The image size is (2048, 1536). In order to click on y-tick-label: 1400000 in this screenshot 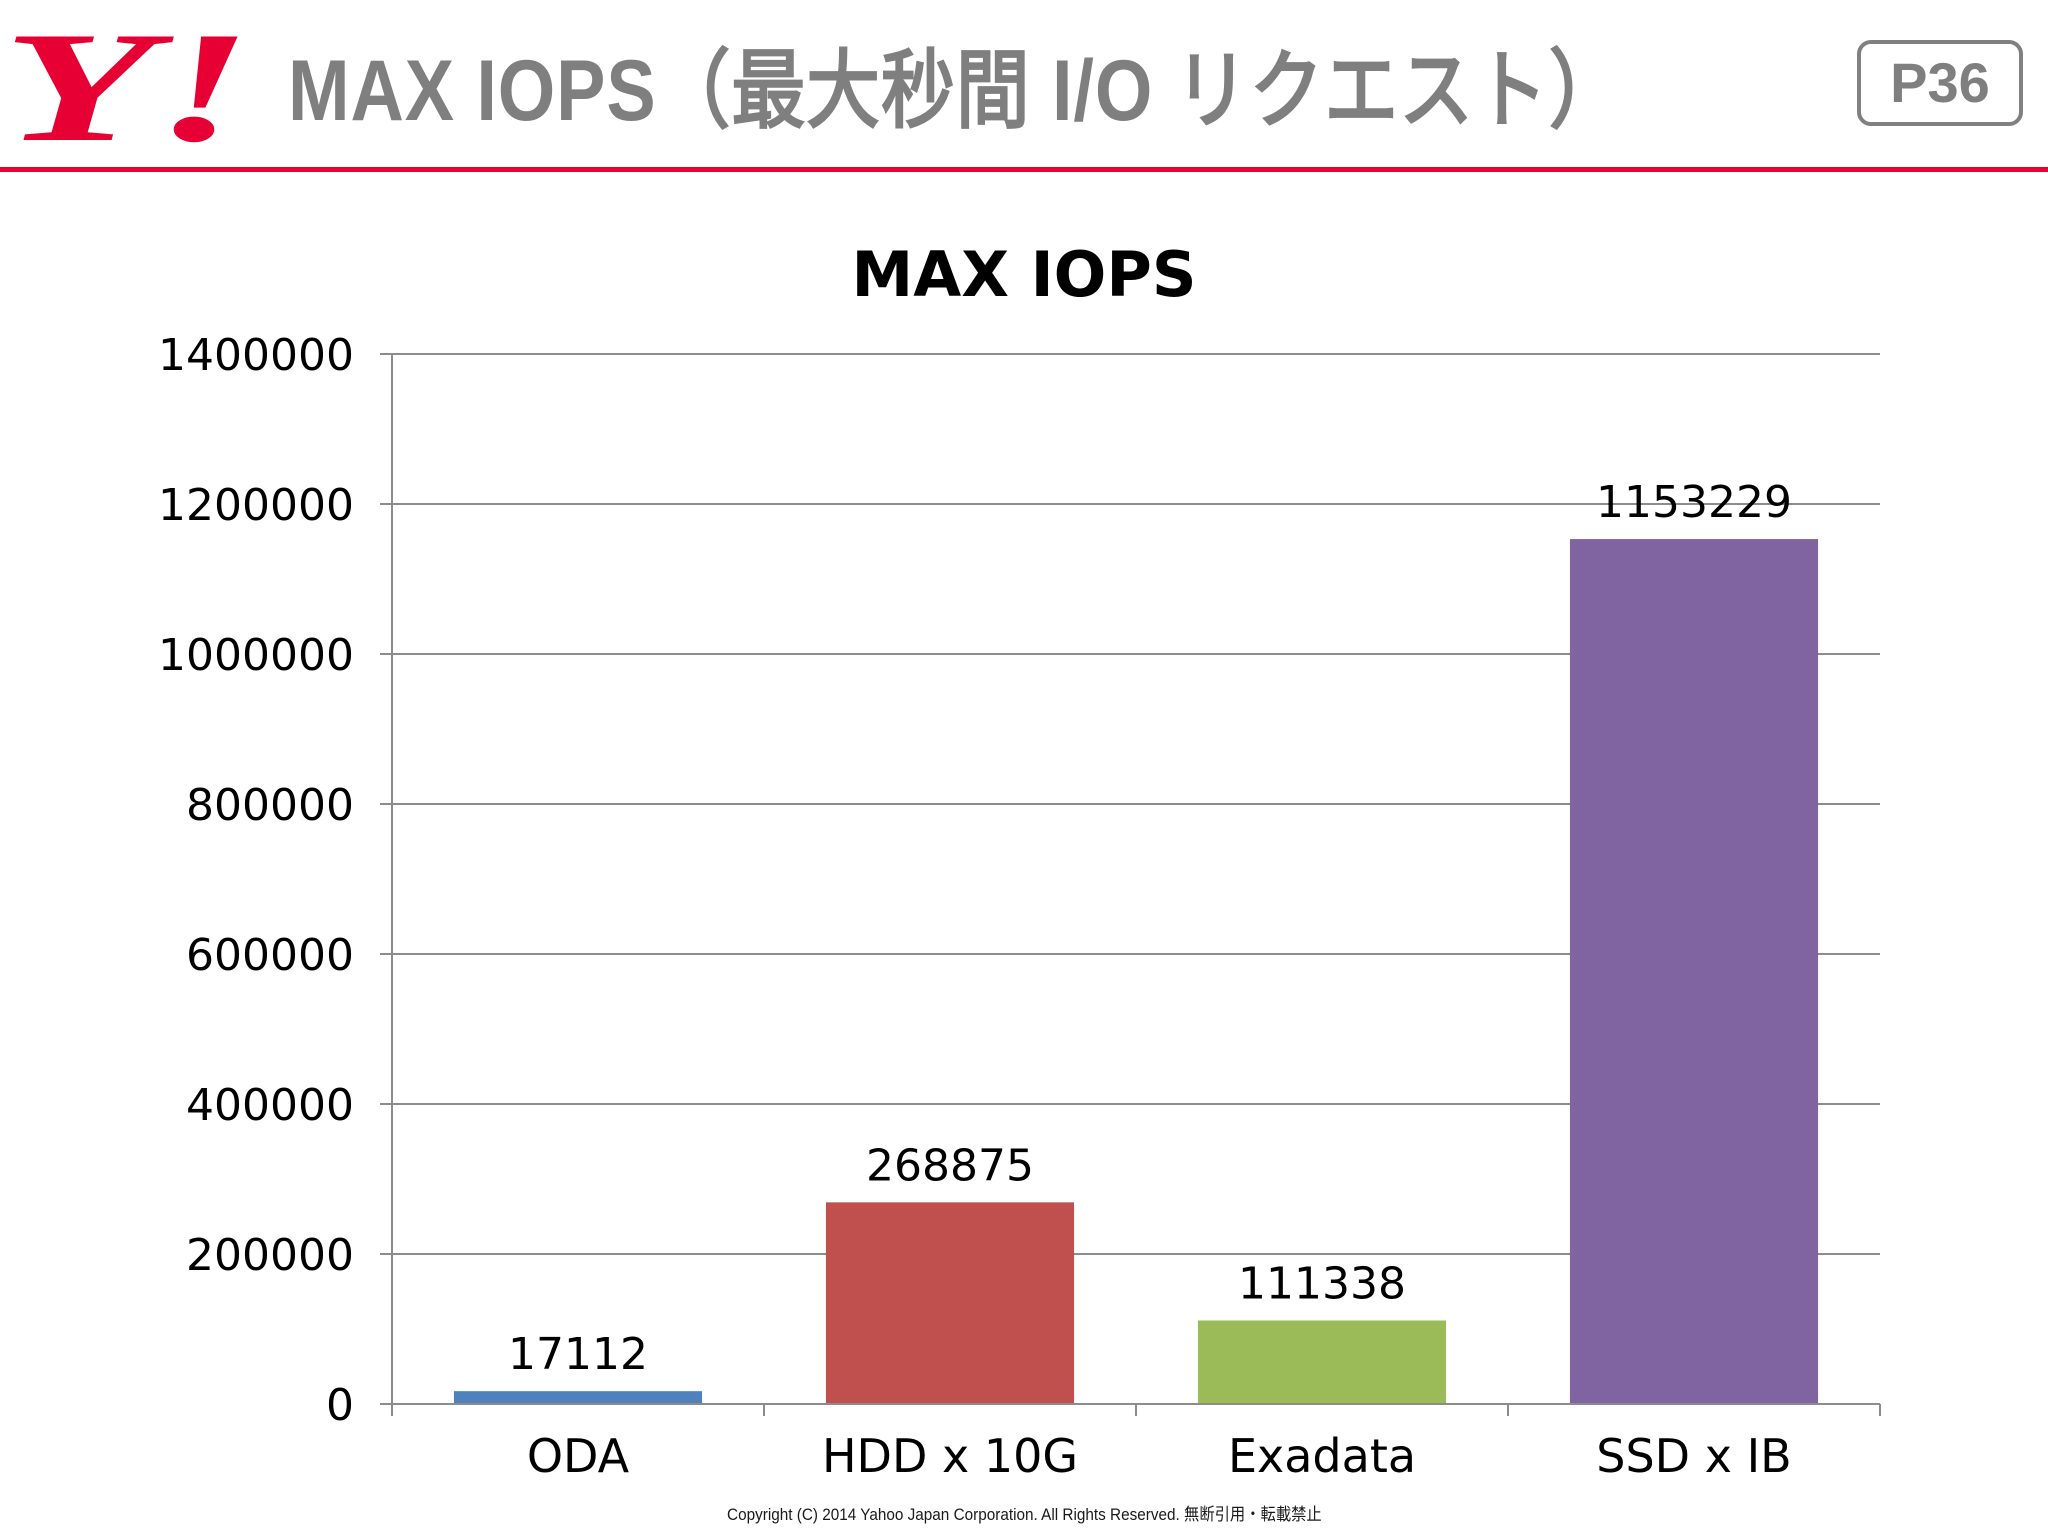, I will do `click(256, 355)`.